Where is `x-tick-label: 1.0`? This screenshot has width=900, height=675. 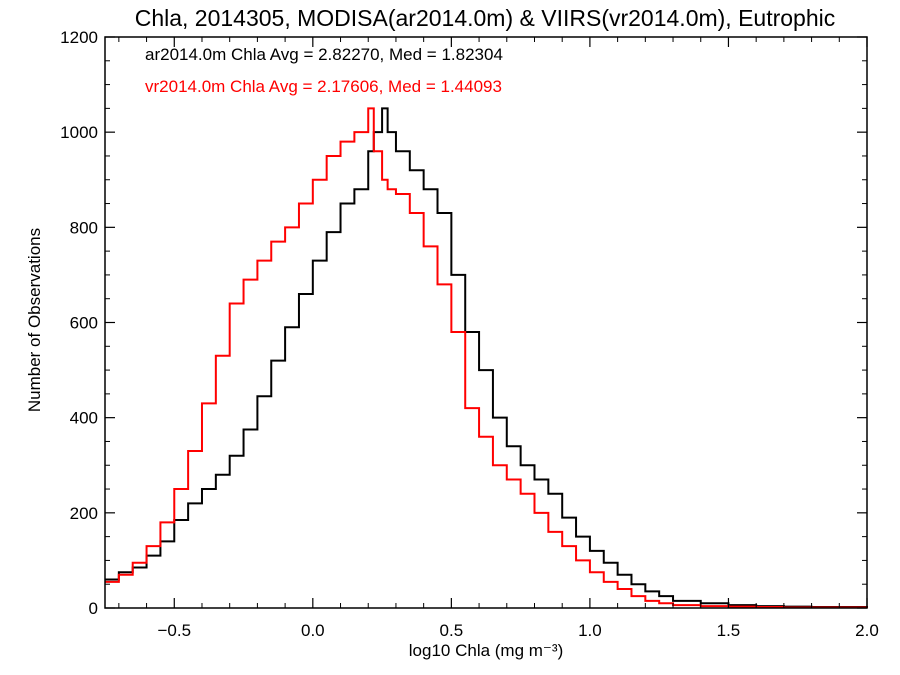
x-tick-label: 1.0 is located at coordinates (590, 630).